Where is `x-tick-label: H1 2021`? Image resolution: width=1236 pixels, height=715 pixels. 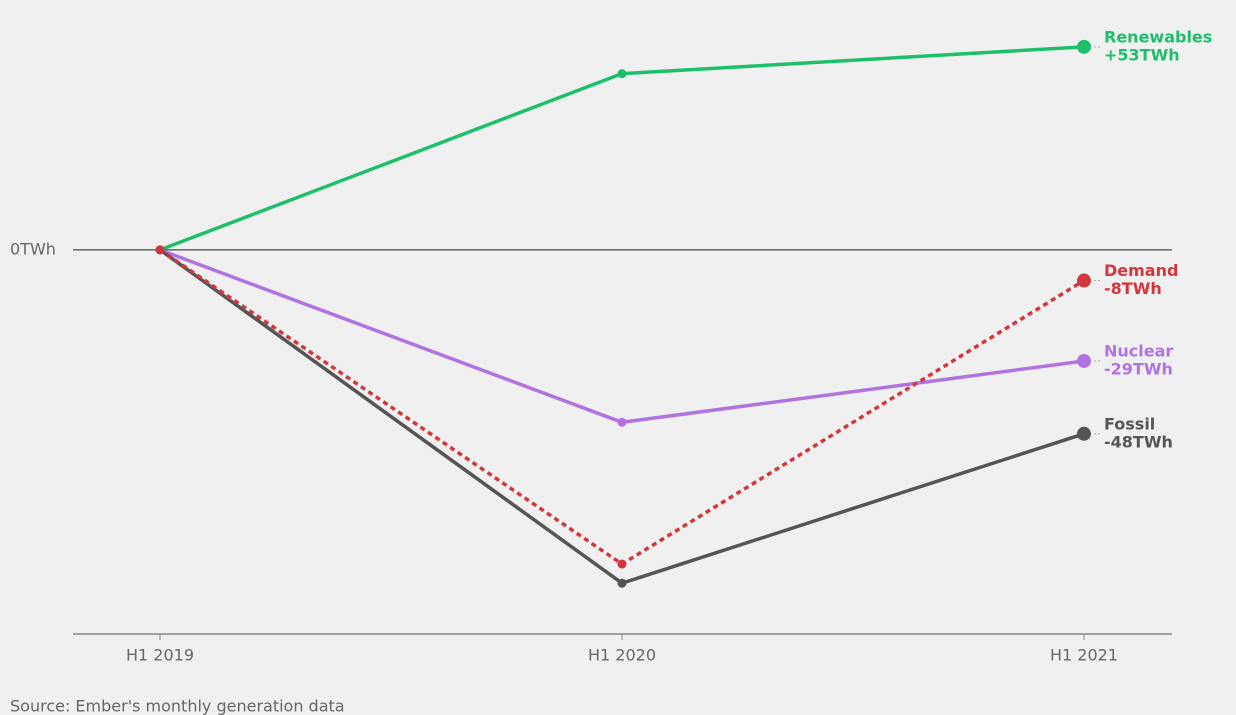 x-tick-label: H1 2021 is located at coordinates (1084, 655).